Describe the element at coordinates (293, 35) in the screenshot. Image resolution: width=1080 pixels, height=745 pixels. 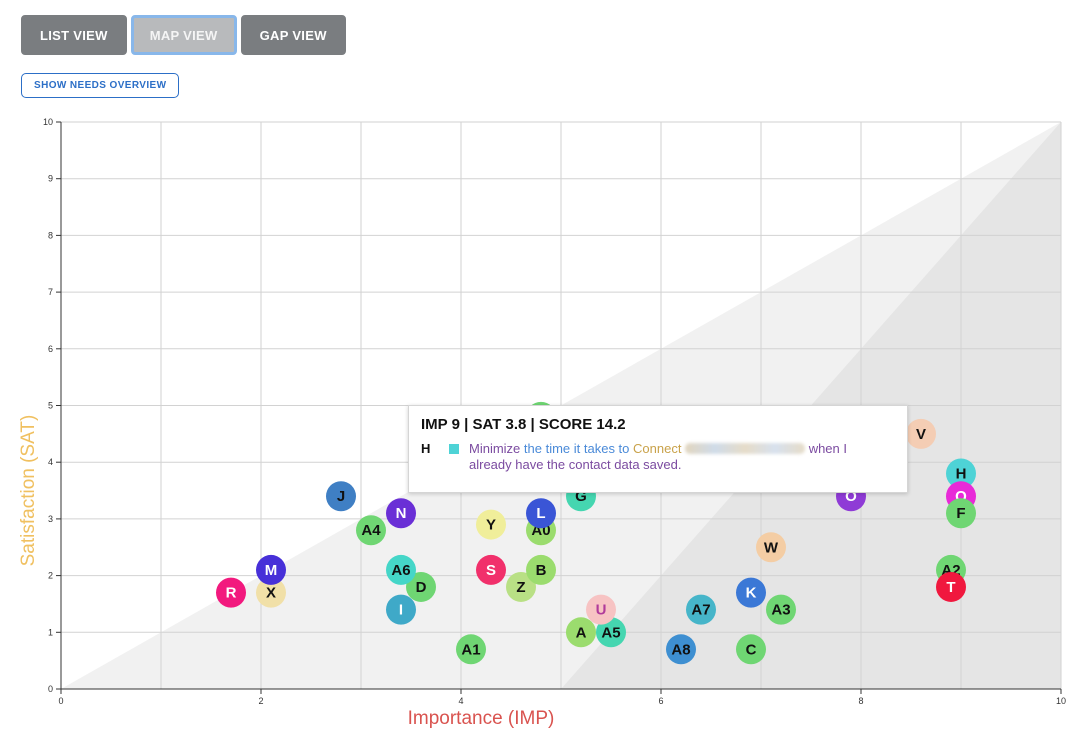
I see `tab-gap-view: GAP VIEW` at that location.